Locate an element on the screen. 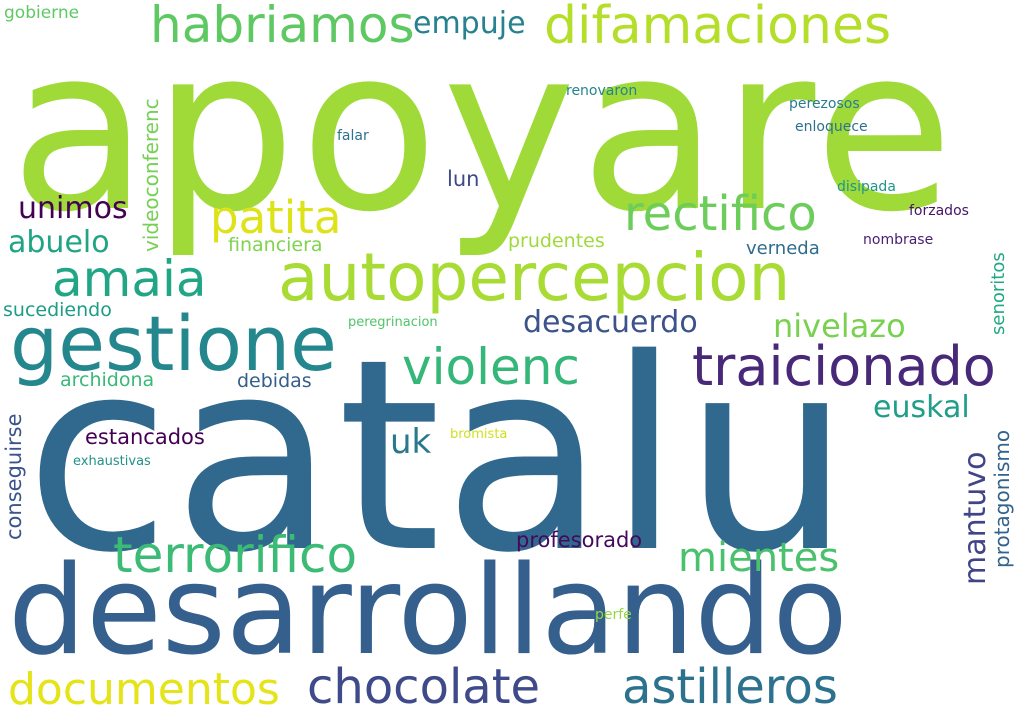 This screenshot has height=720, width=1024. word-renovaron: renovaron is located at coordinates (602, 91).